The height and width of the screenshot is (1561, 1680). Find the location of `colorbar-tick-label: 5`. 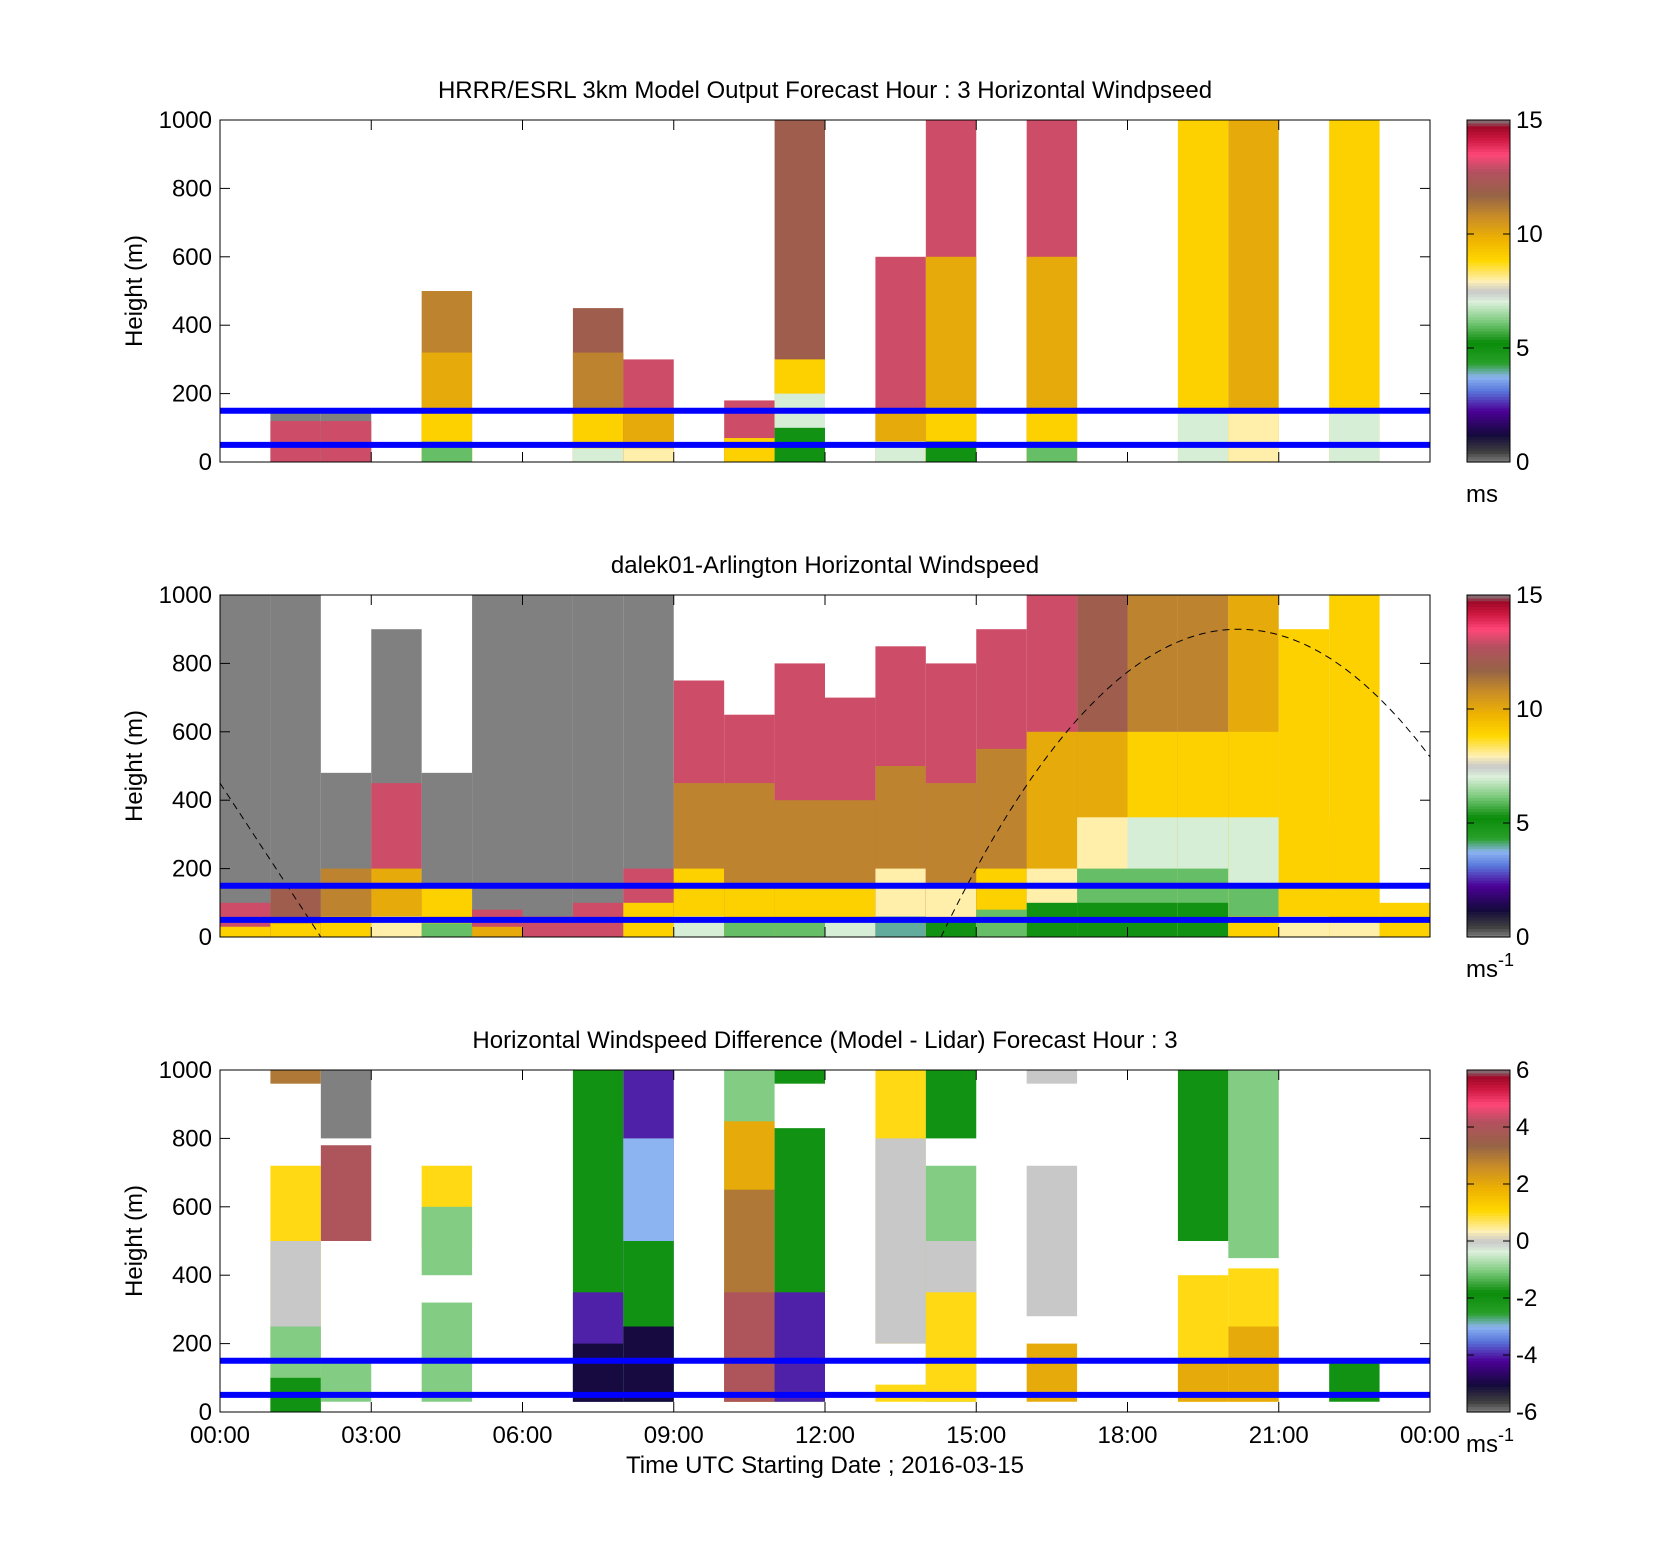

colorbar-tick-label: 5 is located at coordinates (1522, 823).